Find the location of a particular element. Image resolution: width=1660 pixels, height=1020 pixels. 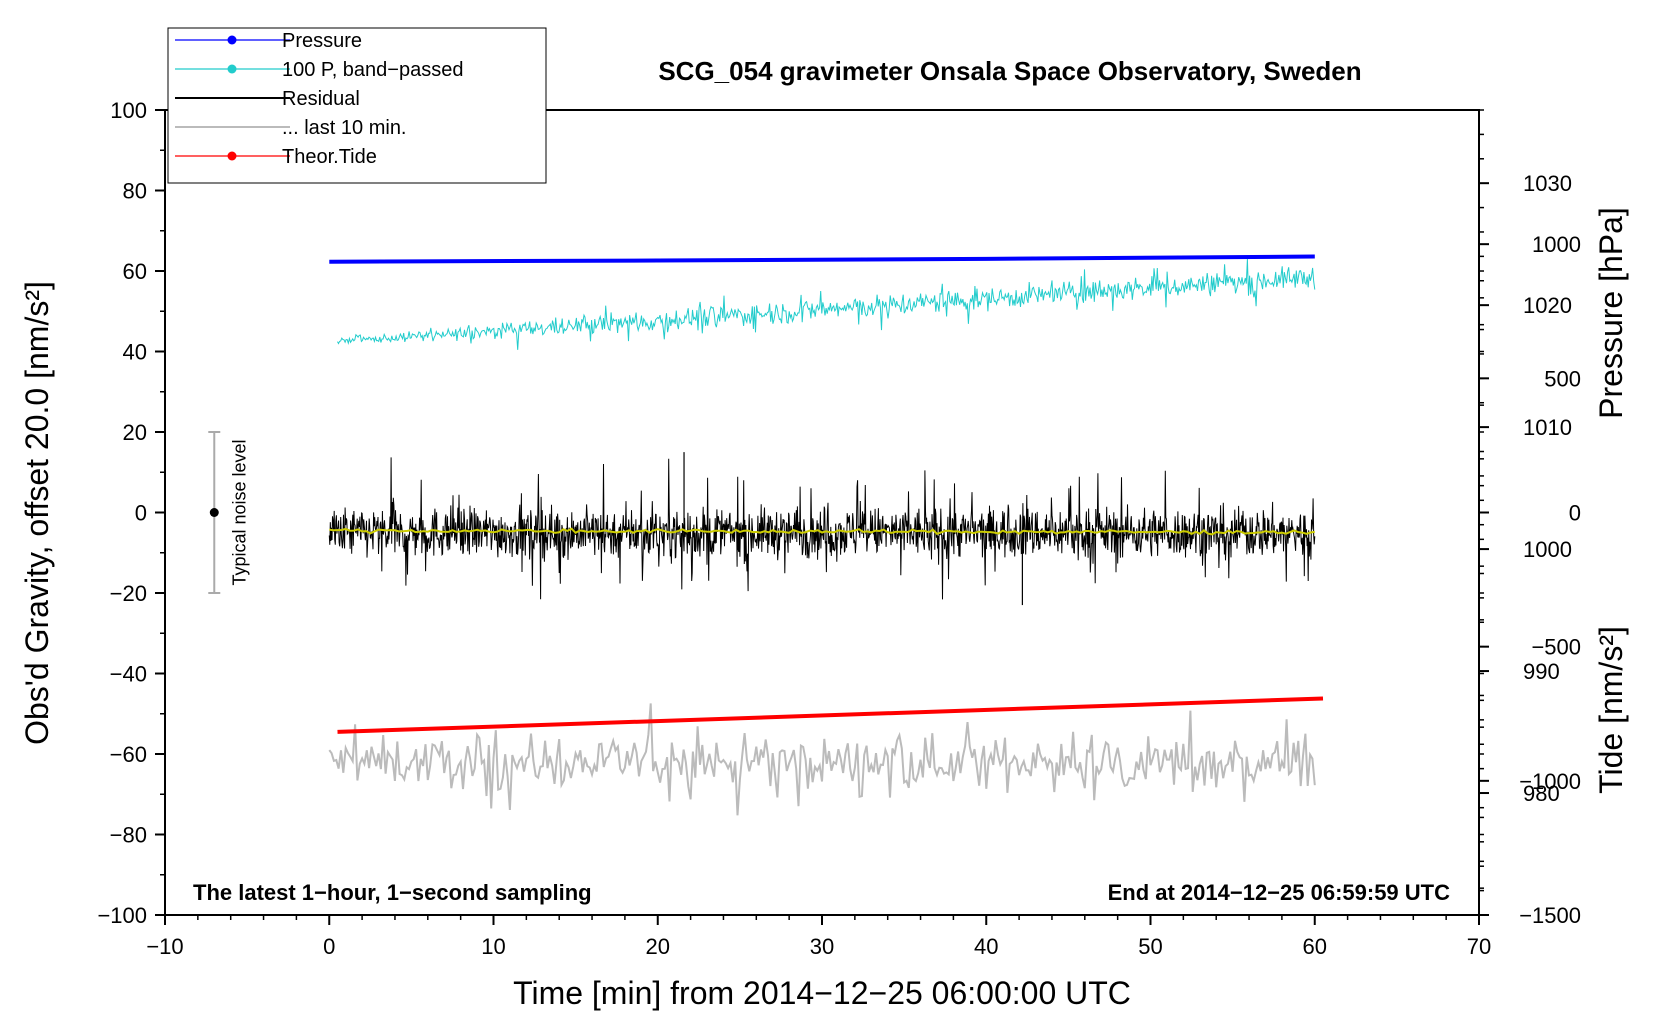

pressure-tick-label: 1000 is located at coordinates (1547, 549).